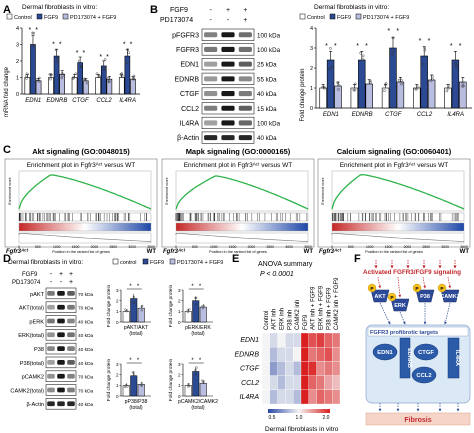 This screenshot has width=474, height=433. What do you see at coordinates (418, 419) in the screenshot?
I see `fibrosis-box` at bounding box center [418, 419].